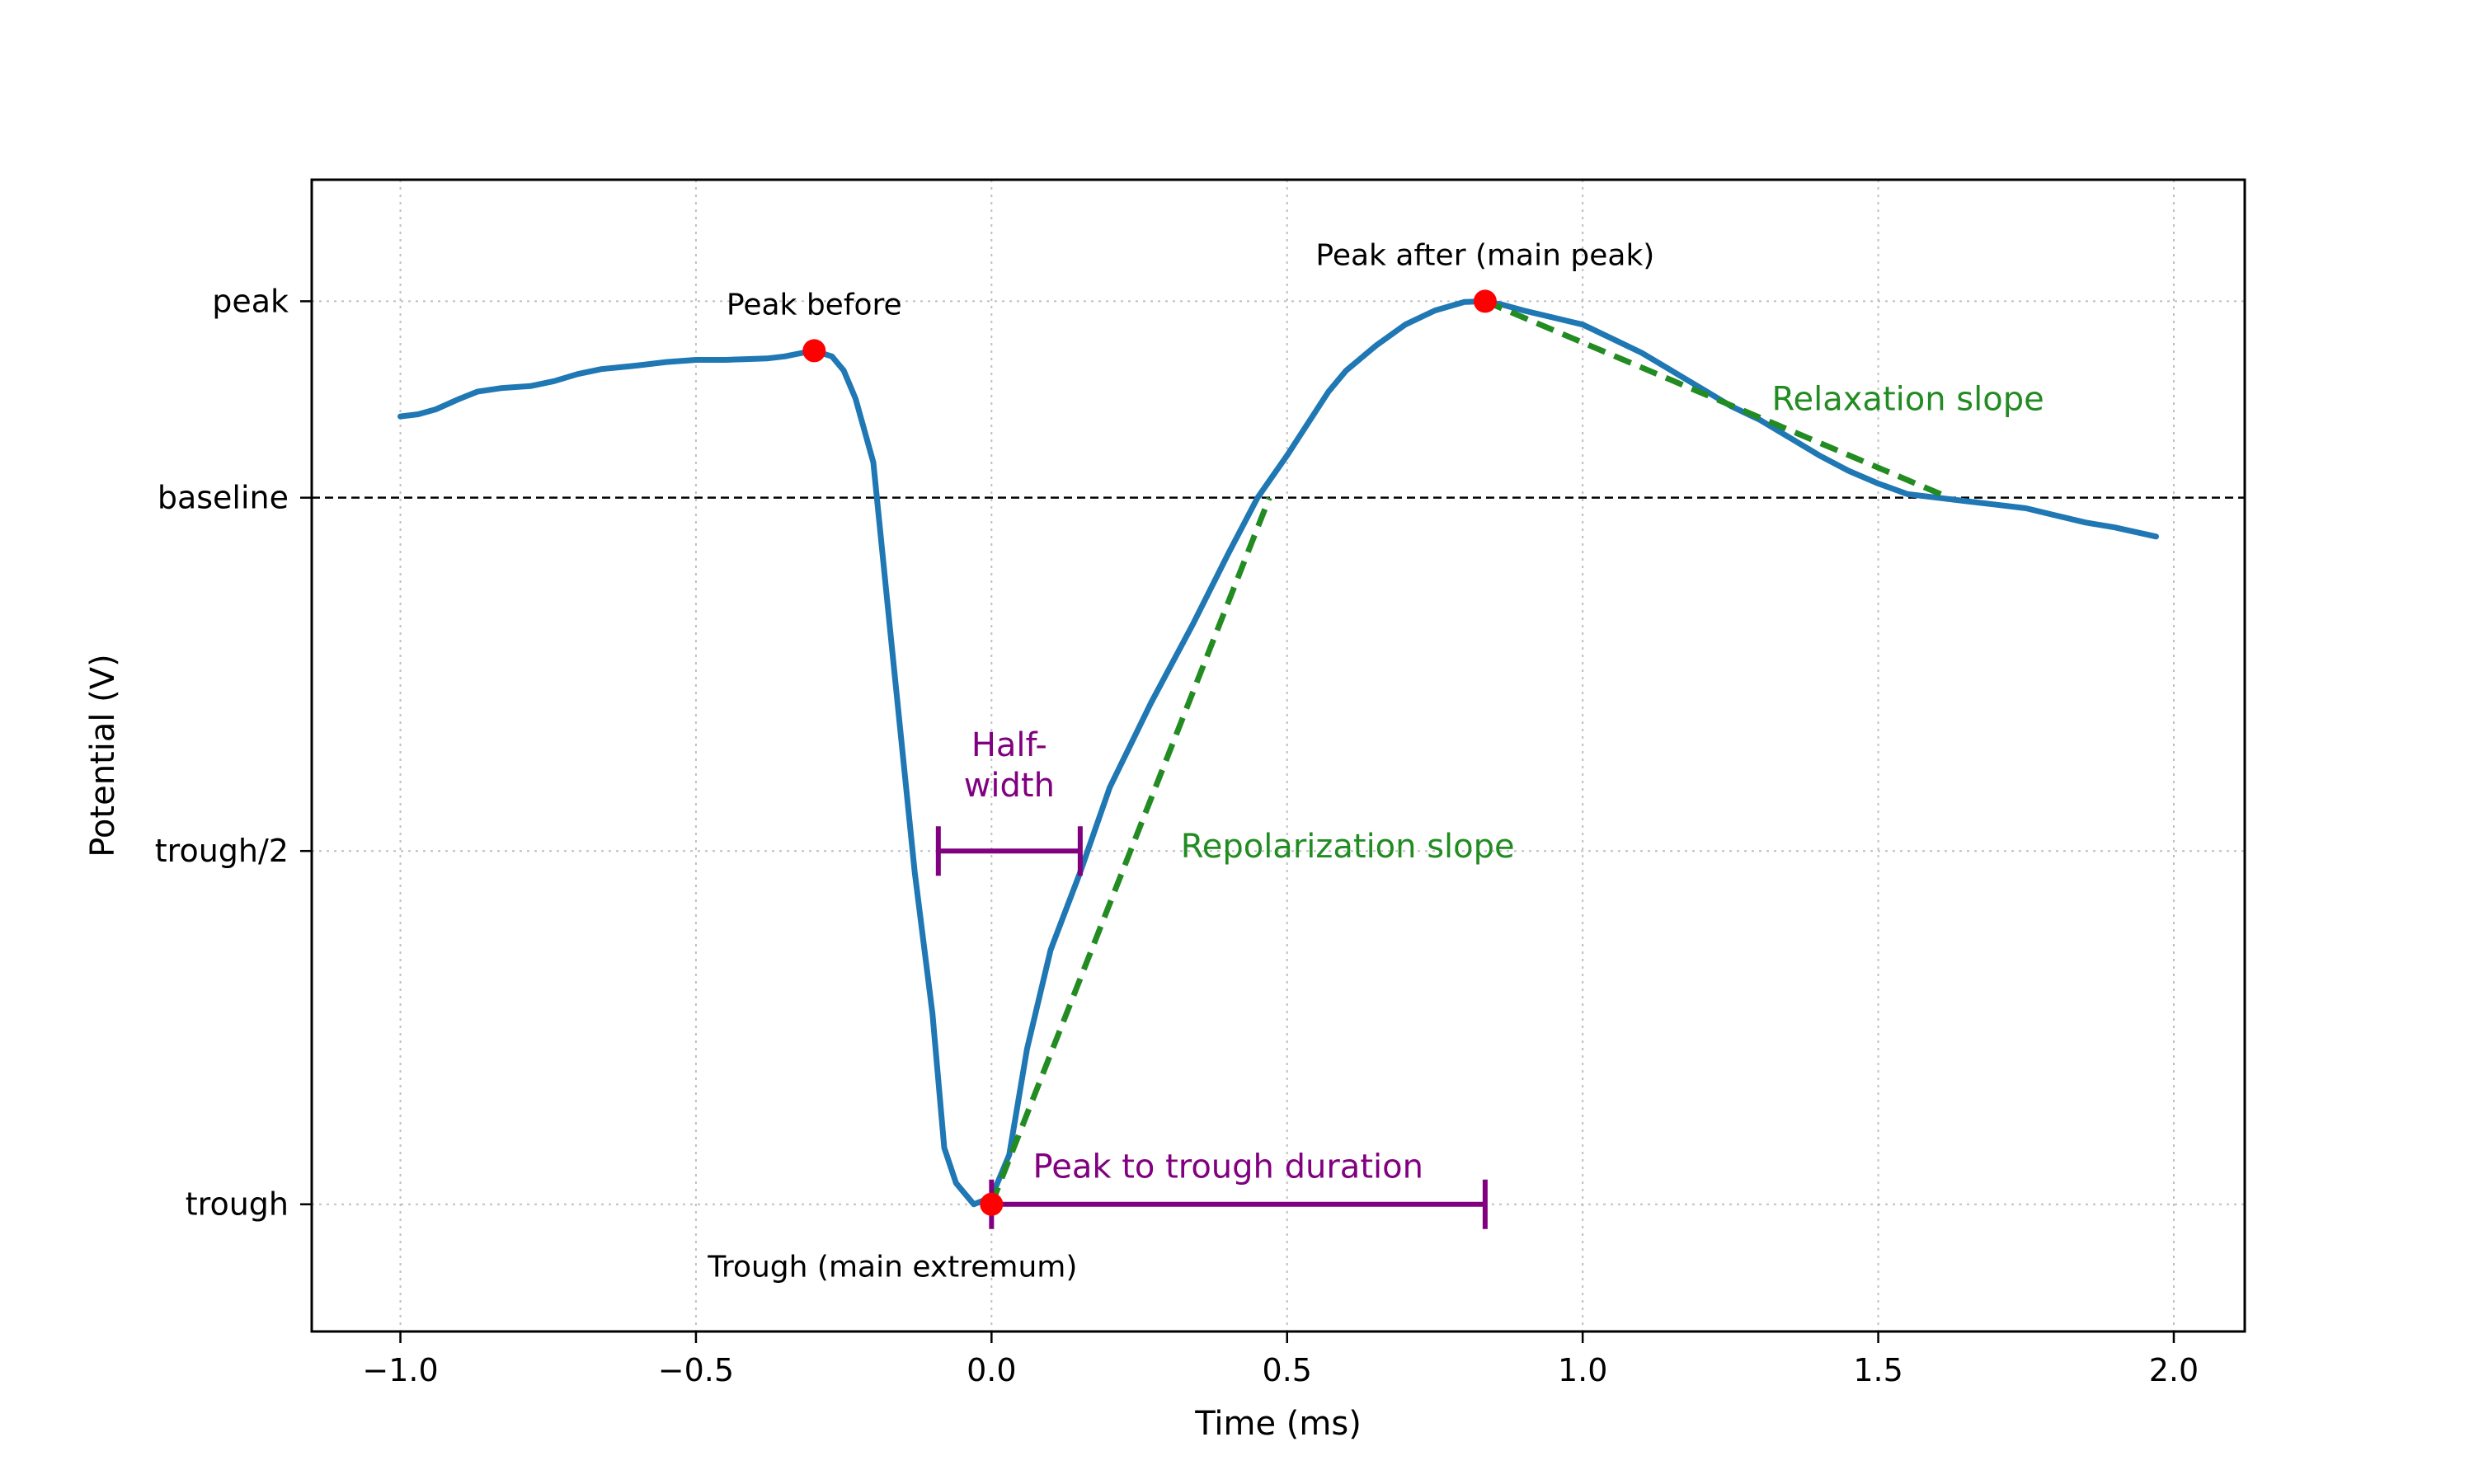 This screenshot has width=2474, height=1484. Describe the element at coordinates (237, 1204) in the screenshot. I see `y-tick-label: trough` at that location.